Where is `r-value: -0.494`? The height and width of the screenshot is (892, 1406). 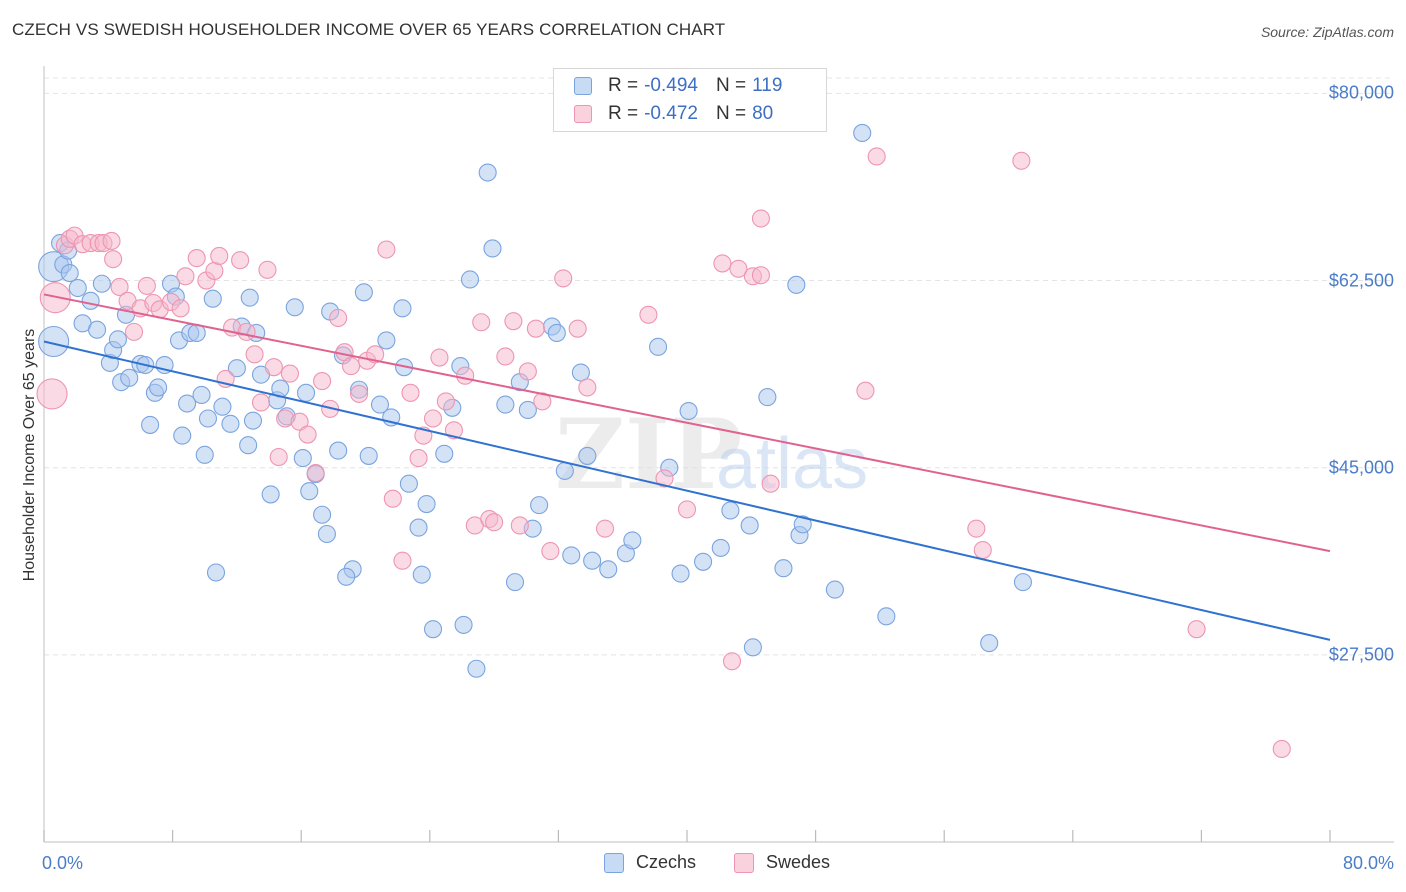 r-value: -0.494 is located at coordinates (671, 85).